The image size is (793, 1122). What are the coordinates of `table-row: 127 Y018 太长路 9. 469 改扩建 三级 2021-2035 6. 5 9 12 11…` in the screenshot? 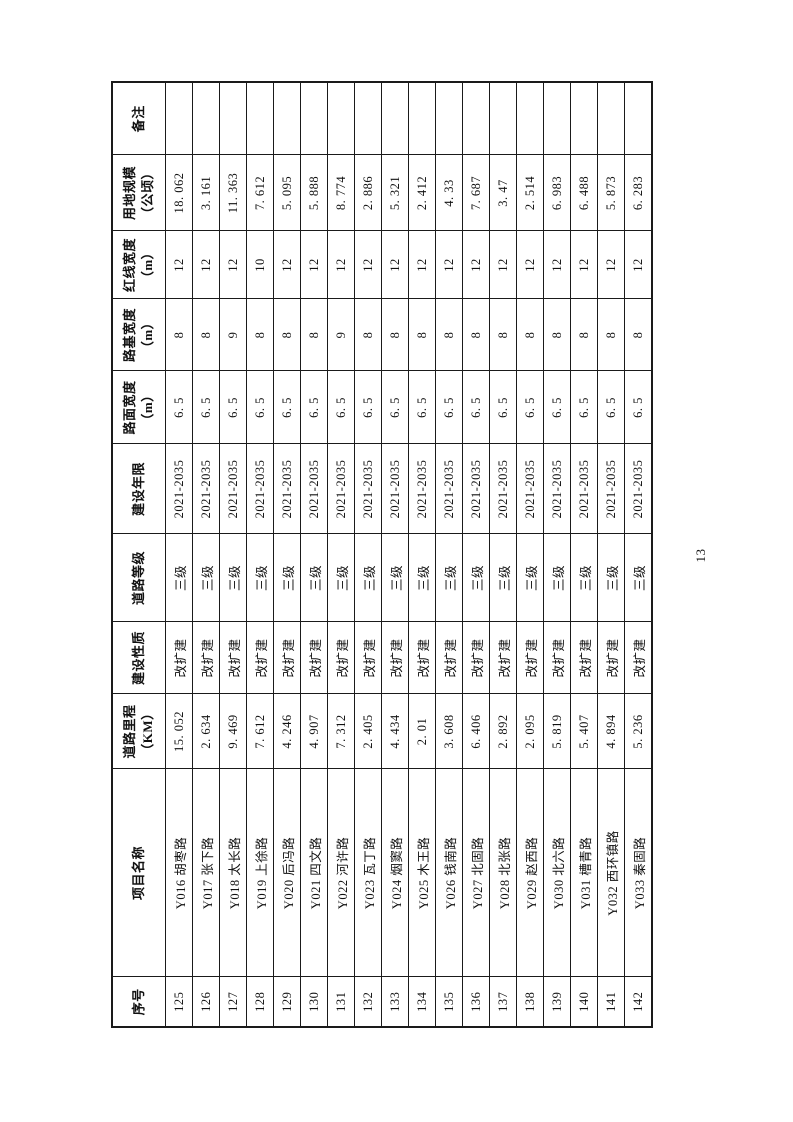 It's located at (233, 554).